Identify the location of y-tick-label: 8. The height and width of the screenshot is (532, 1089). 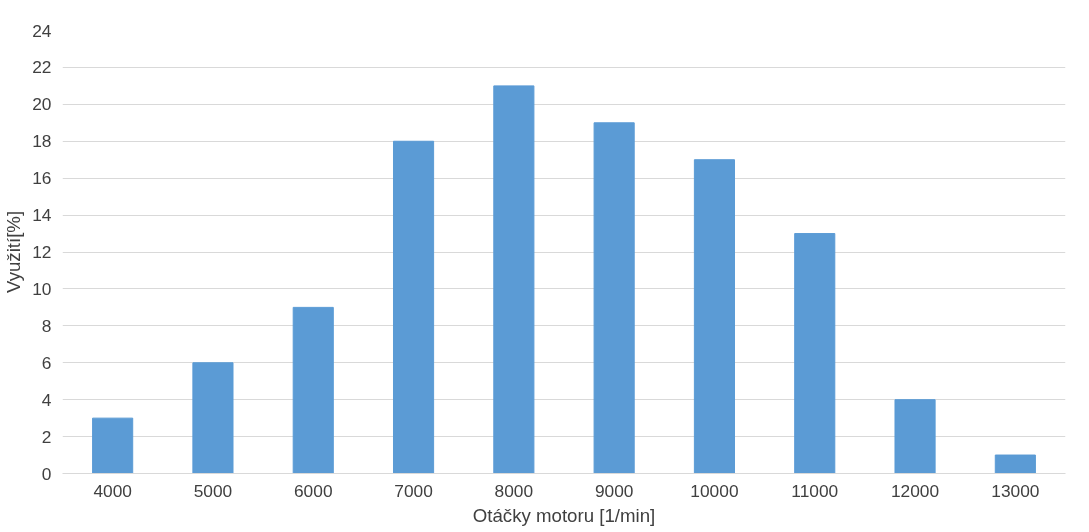
(46, 325).